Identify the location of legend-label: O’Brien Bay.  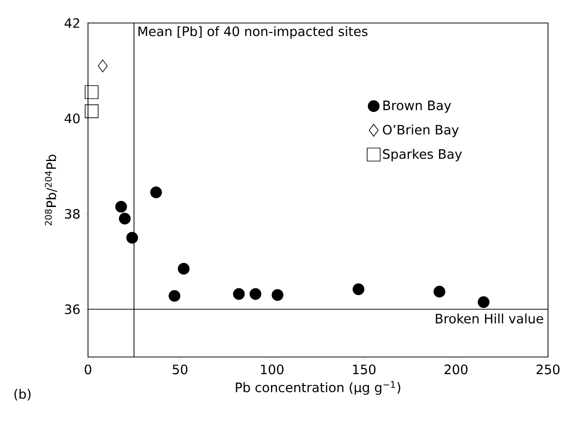
(420, 131).